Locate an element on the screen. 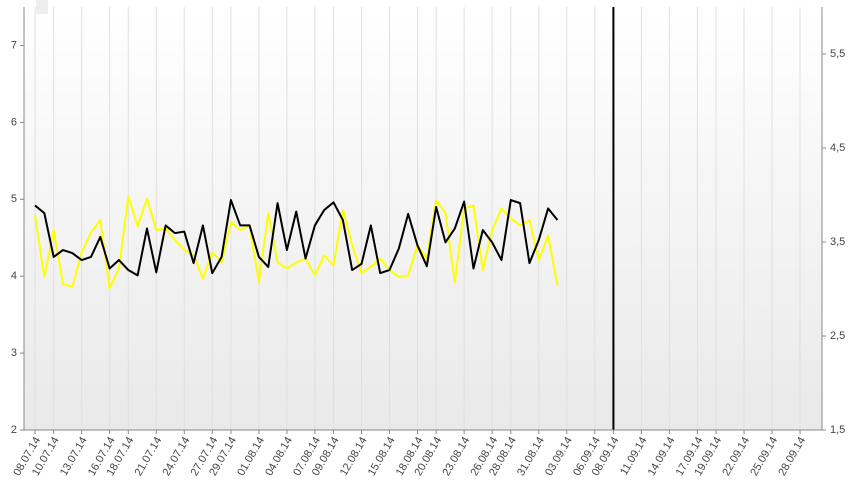 The height and width of the screenshot is (488, 853). corner-button is located at coordinates (42, 7).